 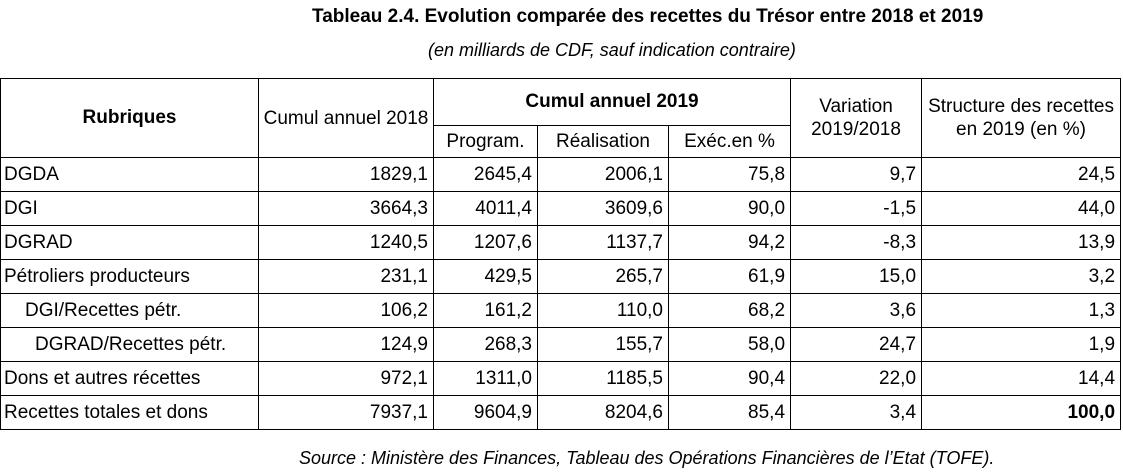 I want to click on cell-variation: 3,6, so click(x=856, y=310).